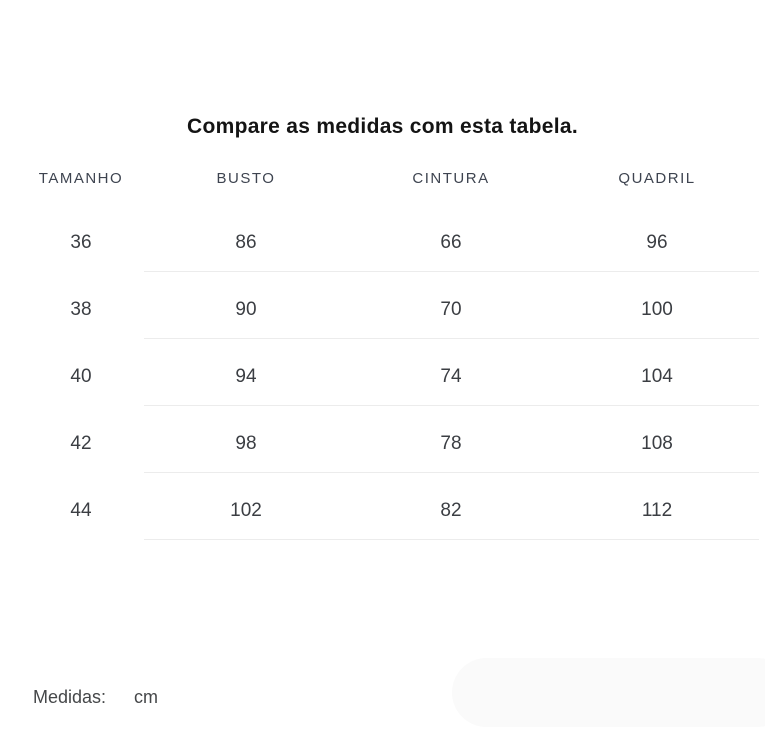 The height and width of the screenshot is (745, 765). Describe the element at coordinates (608, 692) in the screenshot. I see `decorative-pill` at that location.